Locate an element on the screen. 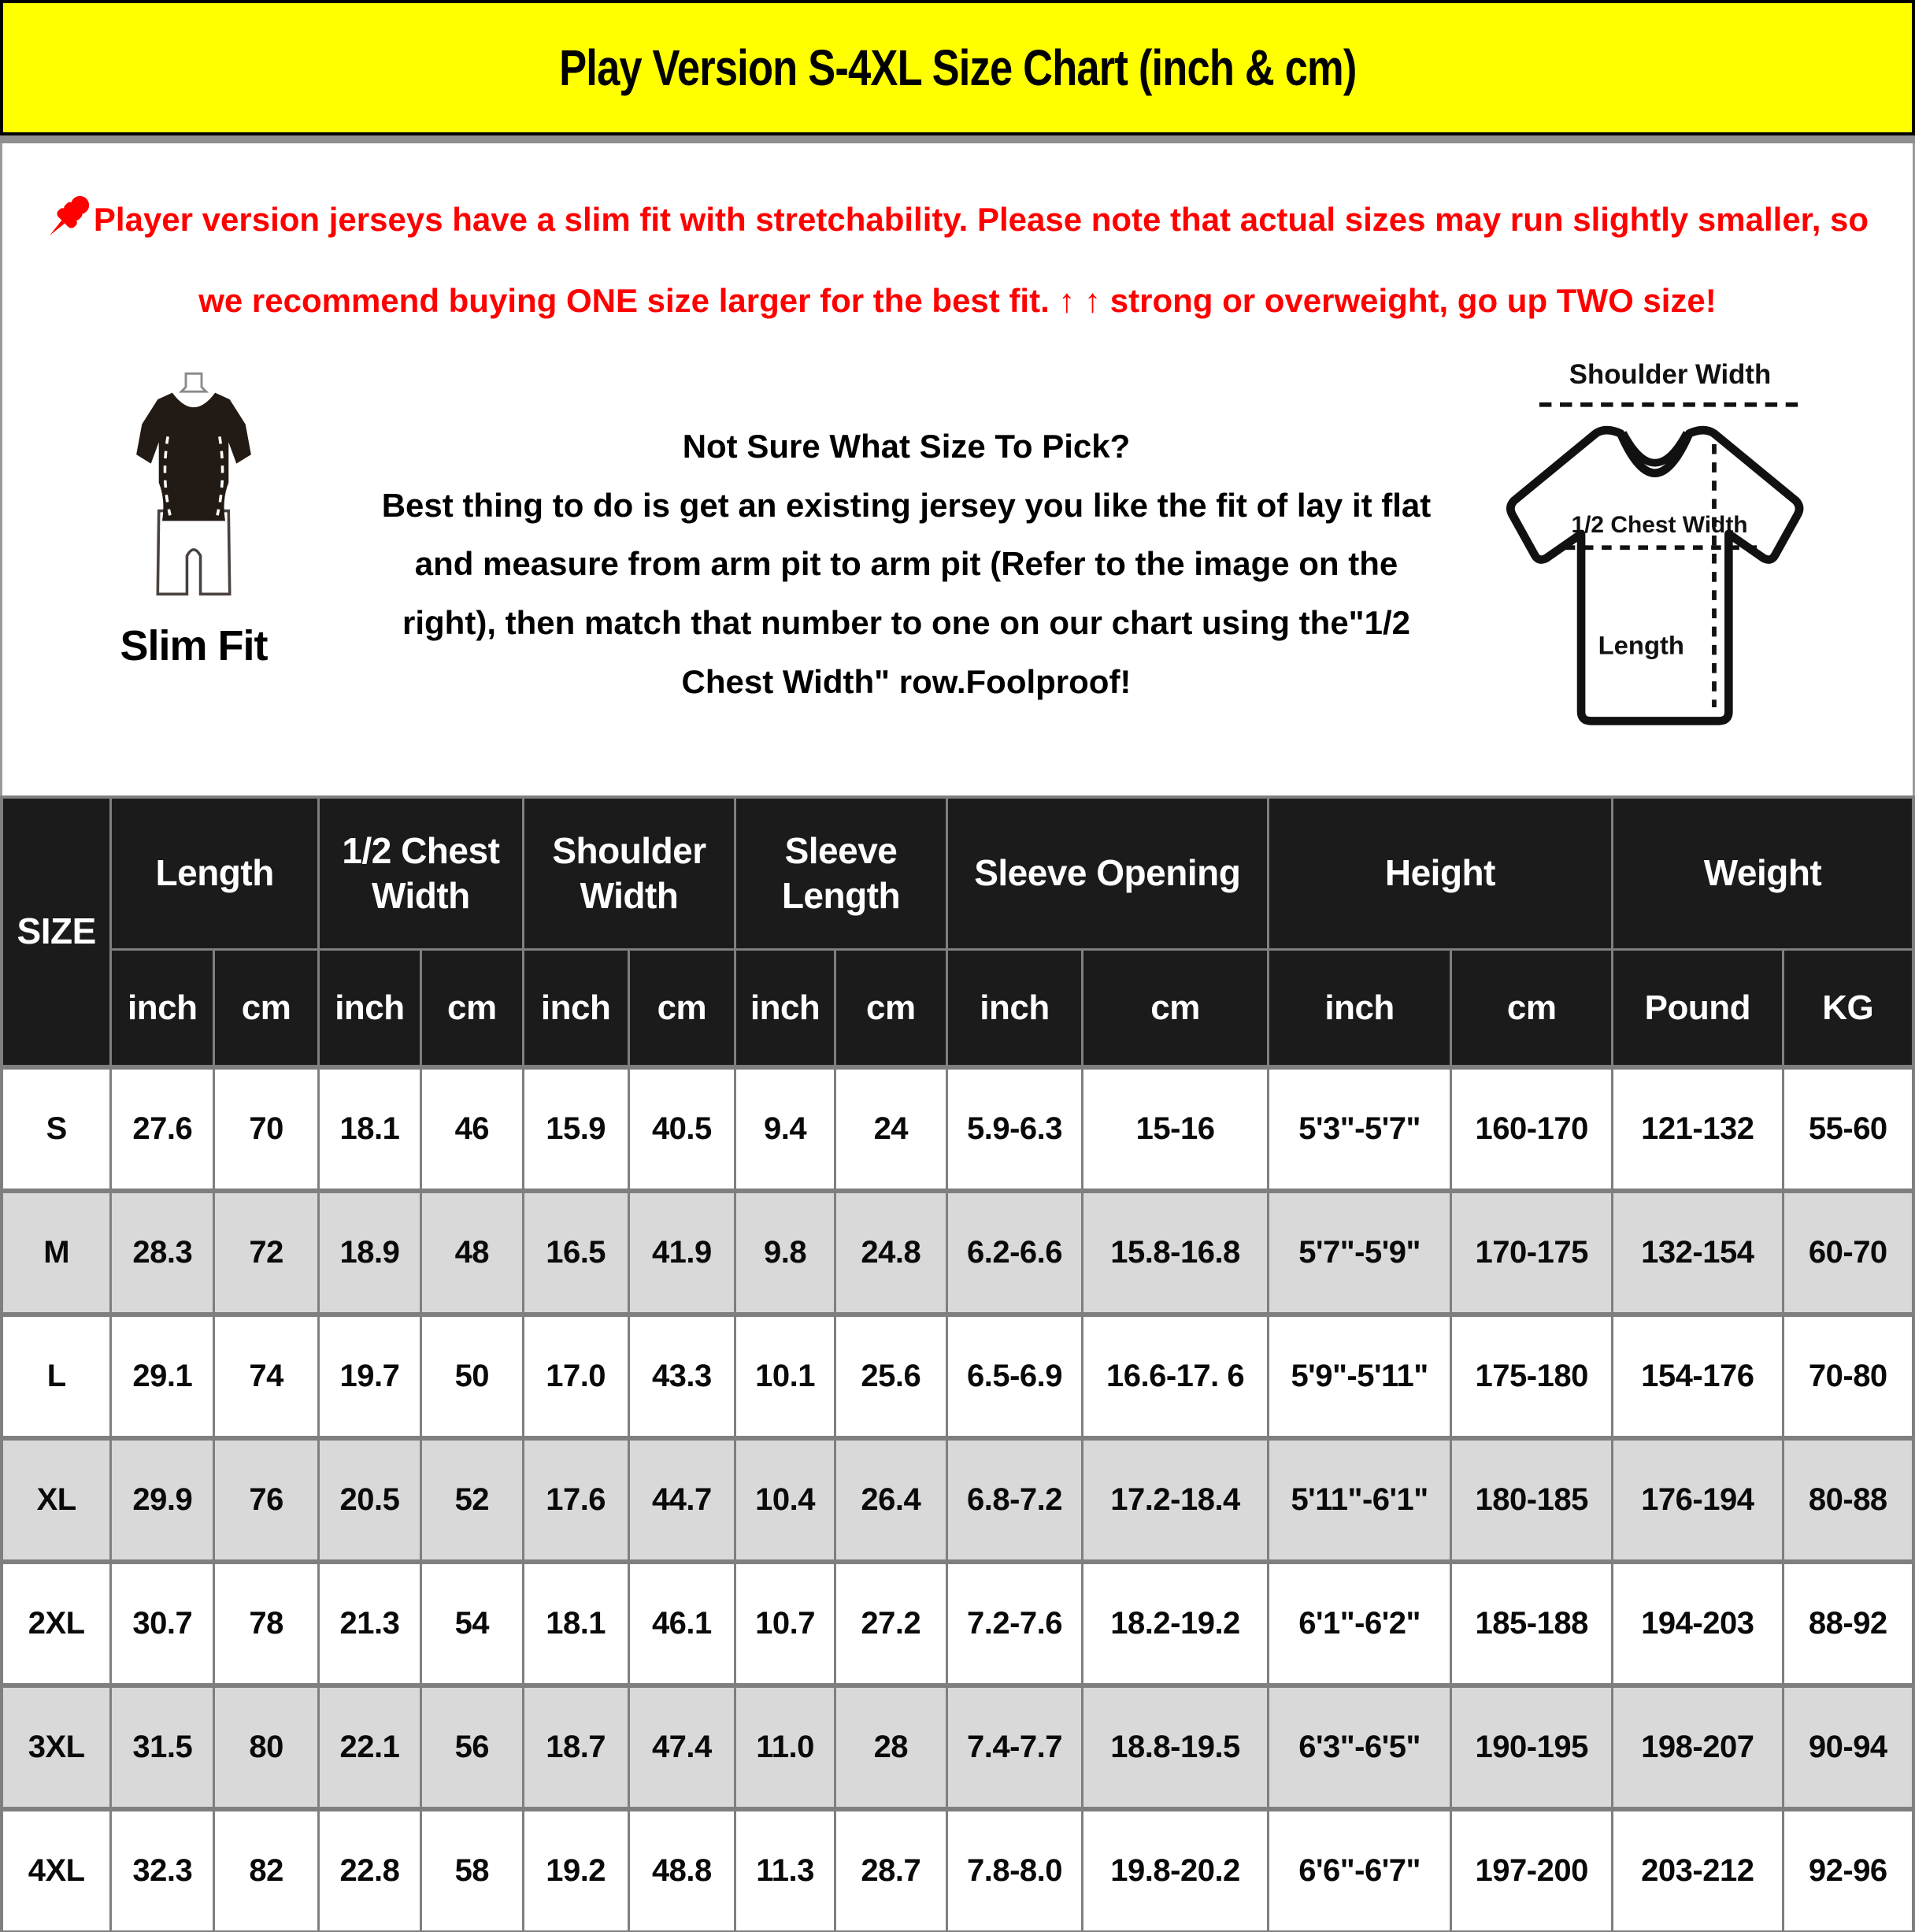 The width and height of the screenshot is (1915, 1932). value-cell: 43.3 is located at coordinates (682, 1376).